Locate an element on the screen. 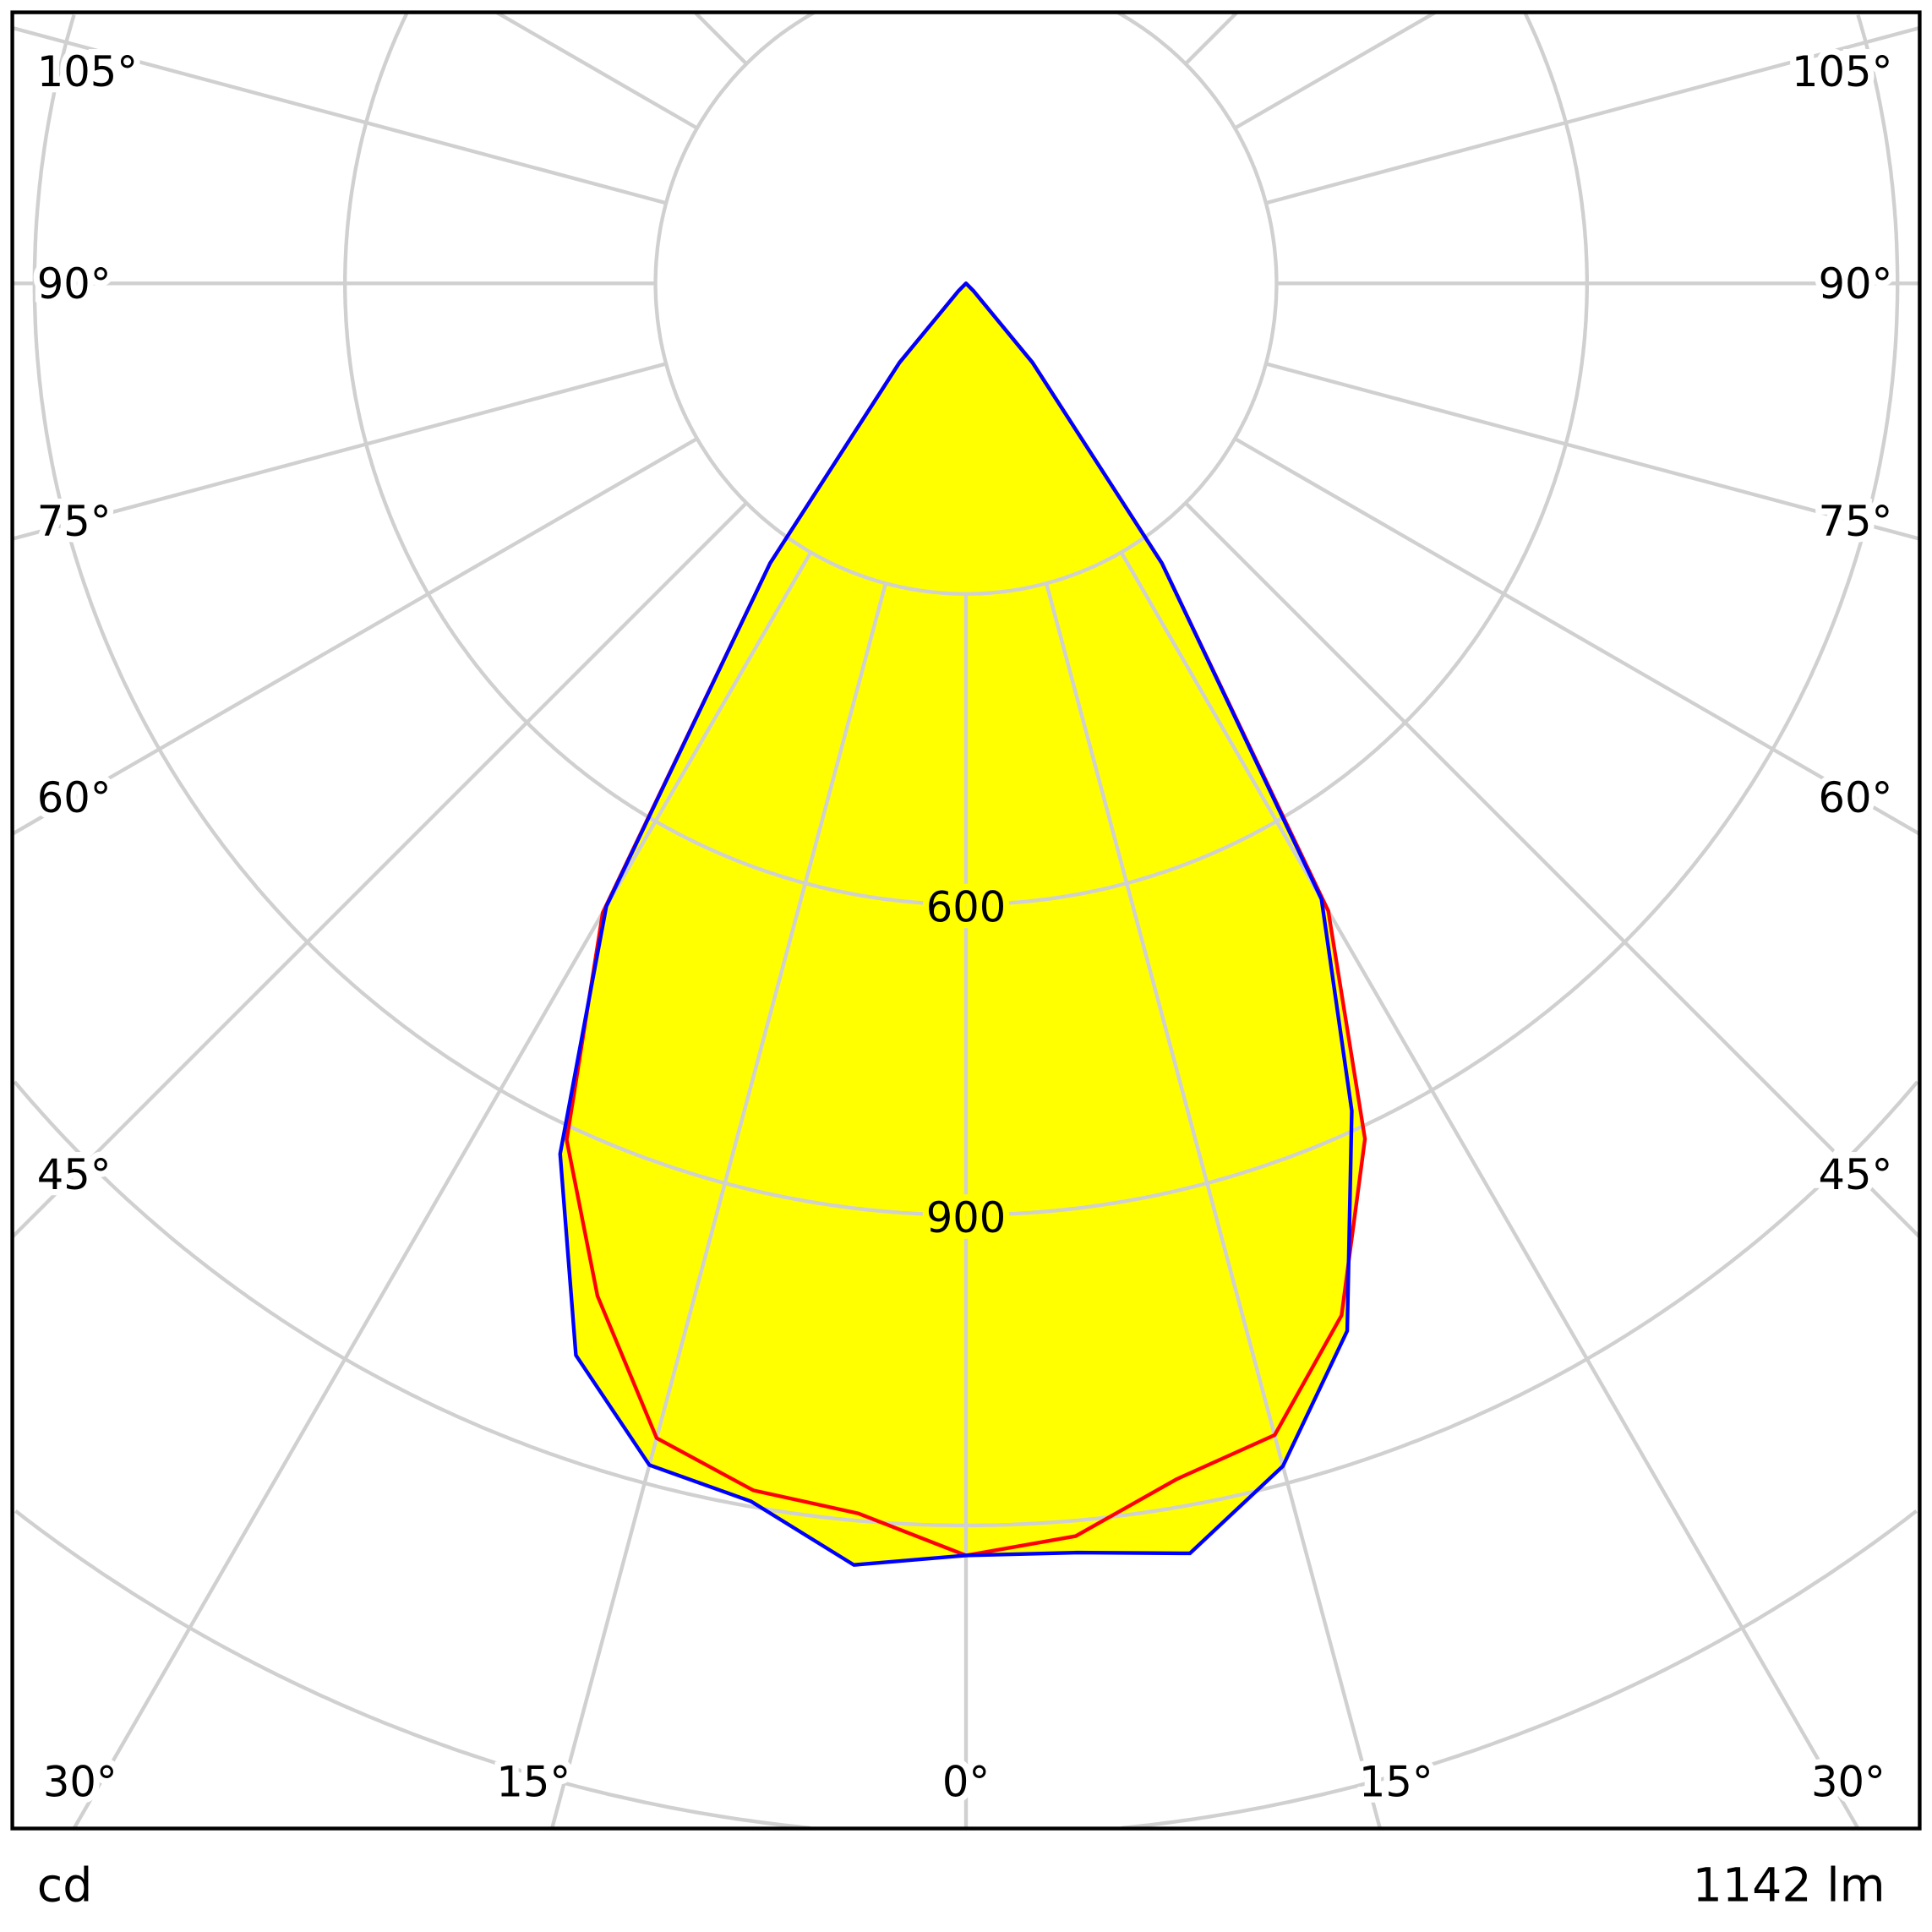 The width and height of the screenshot is (1932, 1932). angle-tick-label-bottom: 0° is located at coordinates (966, 1782).